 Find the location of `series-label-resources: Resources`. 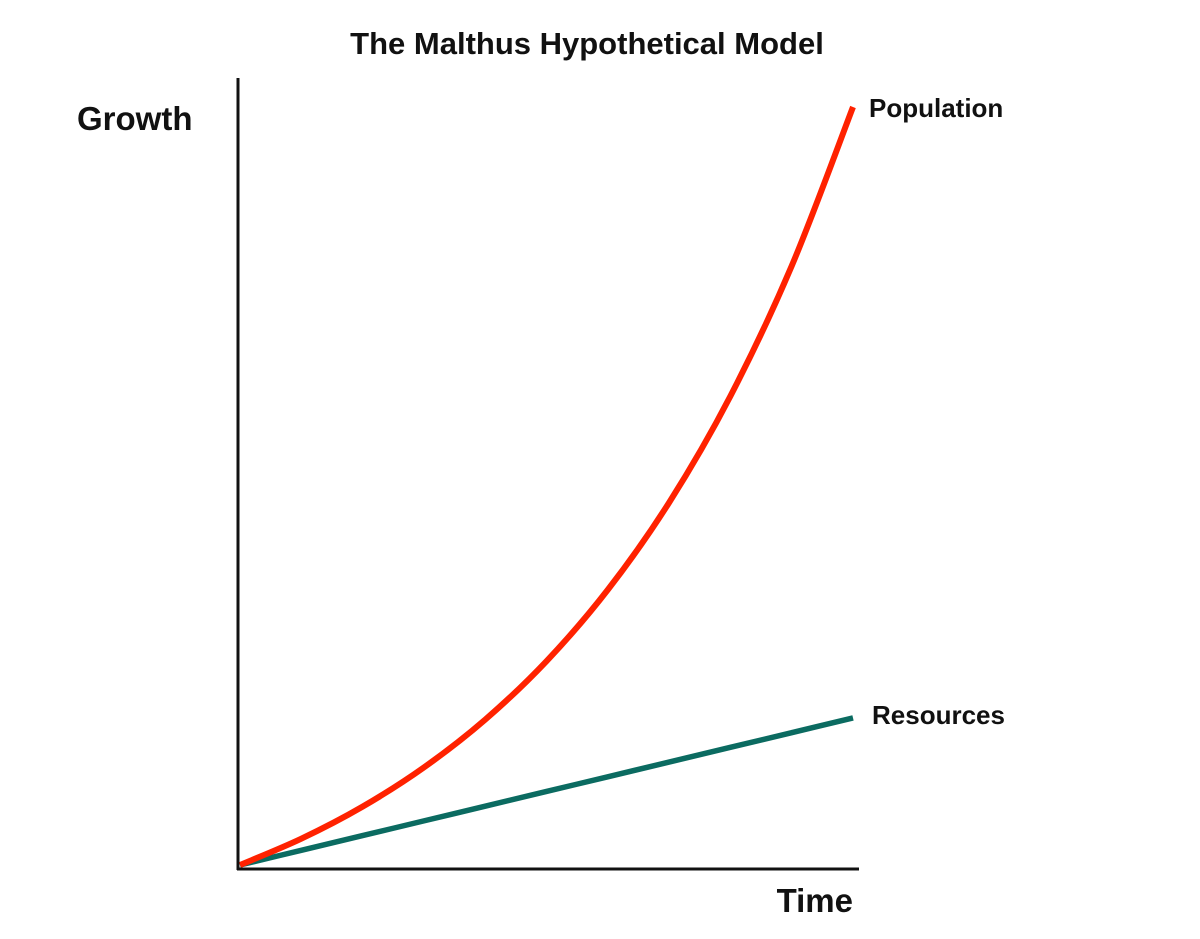

series-label-resources: Resources is located at coordinates (938, 715).